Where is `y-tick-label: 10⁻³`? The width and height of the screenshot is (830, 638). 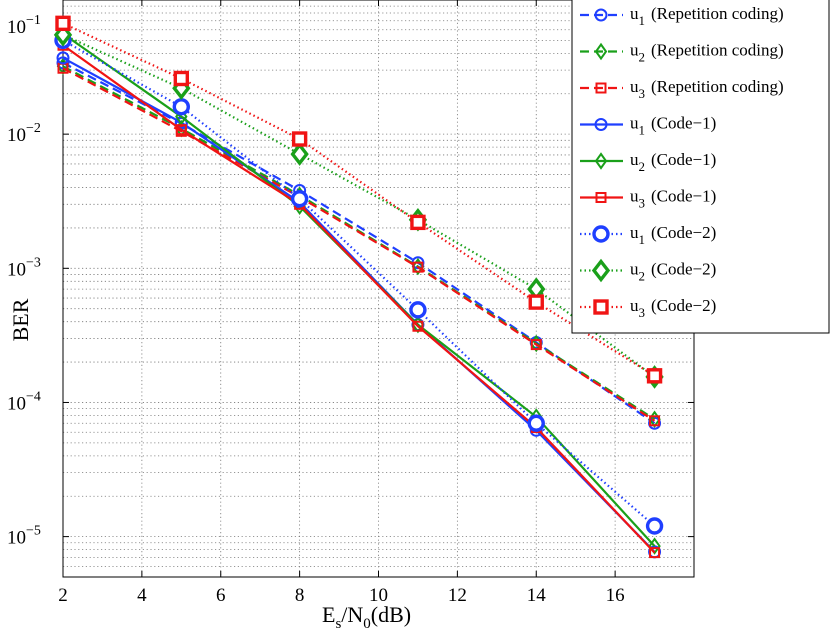
y-tick-label: 10⁻³ is located at coordinates (24, 267).